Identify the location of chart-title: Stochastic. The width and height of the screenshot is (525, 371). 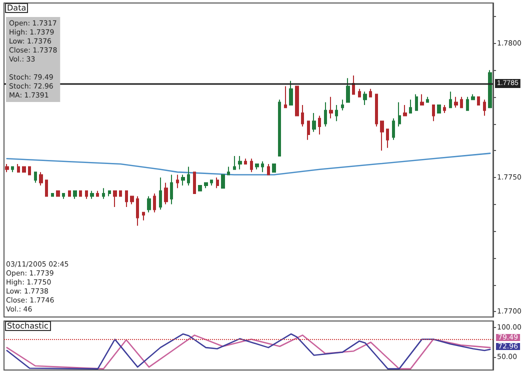
(27, 326).